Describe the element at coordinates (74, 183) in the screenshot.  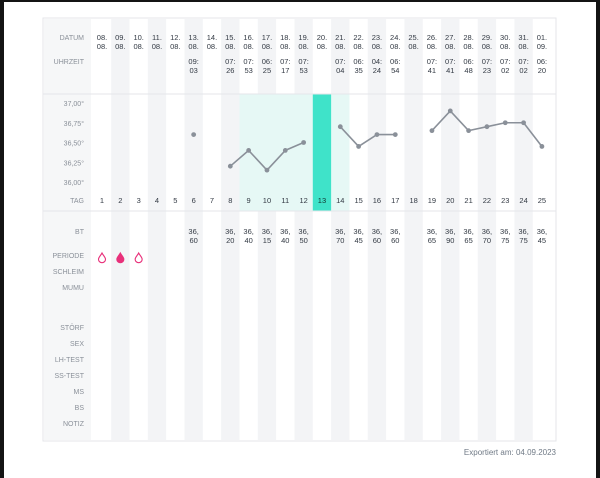
I see `y-tick-label: 36,00°` at that location.